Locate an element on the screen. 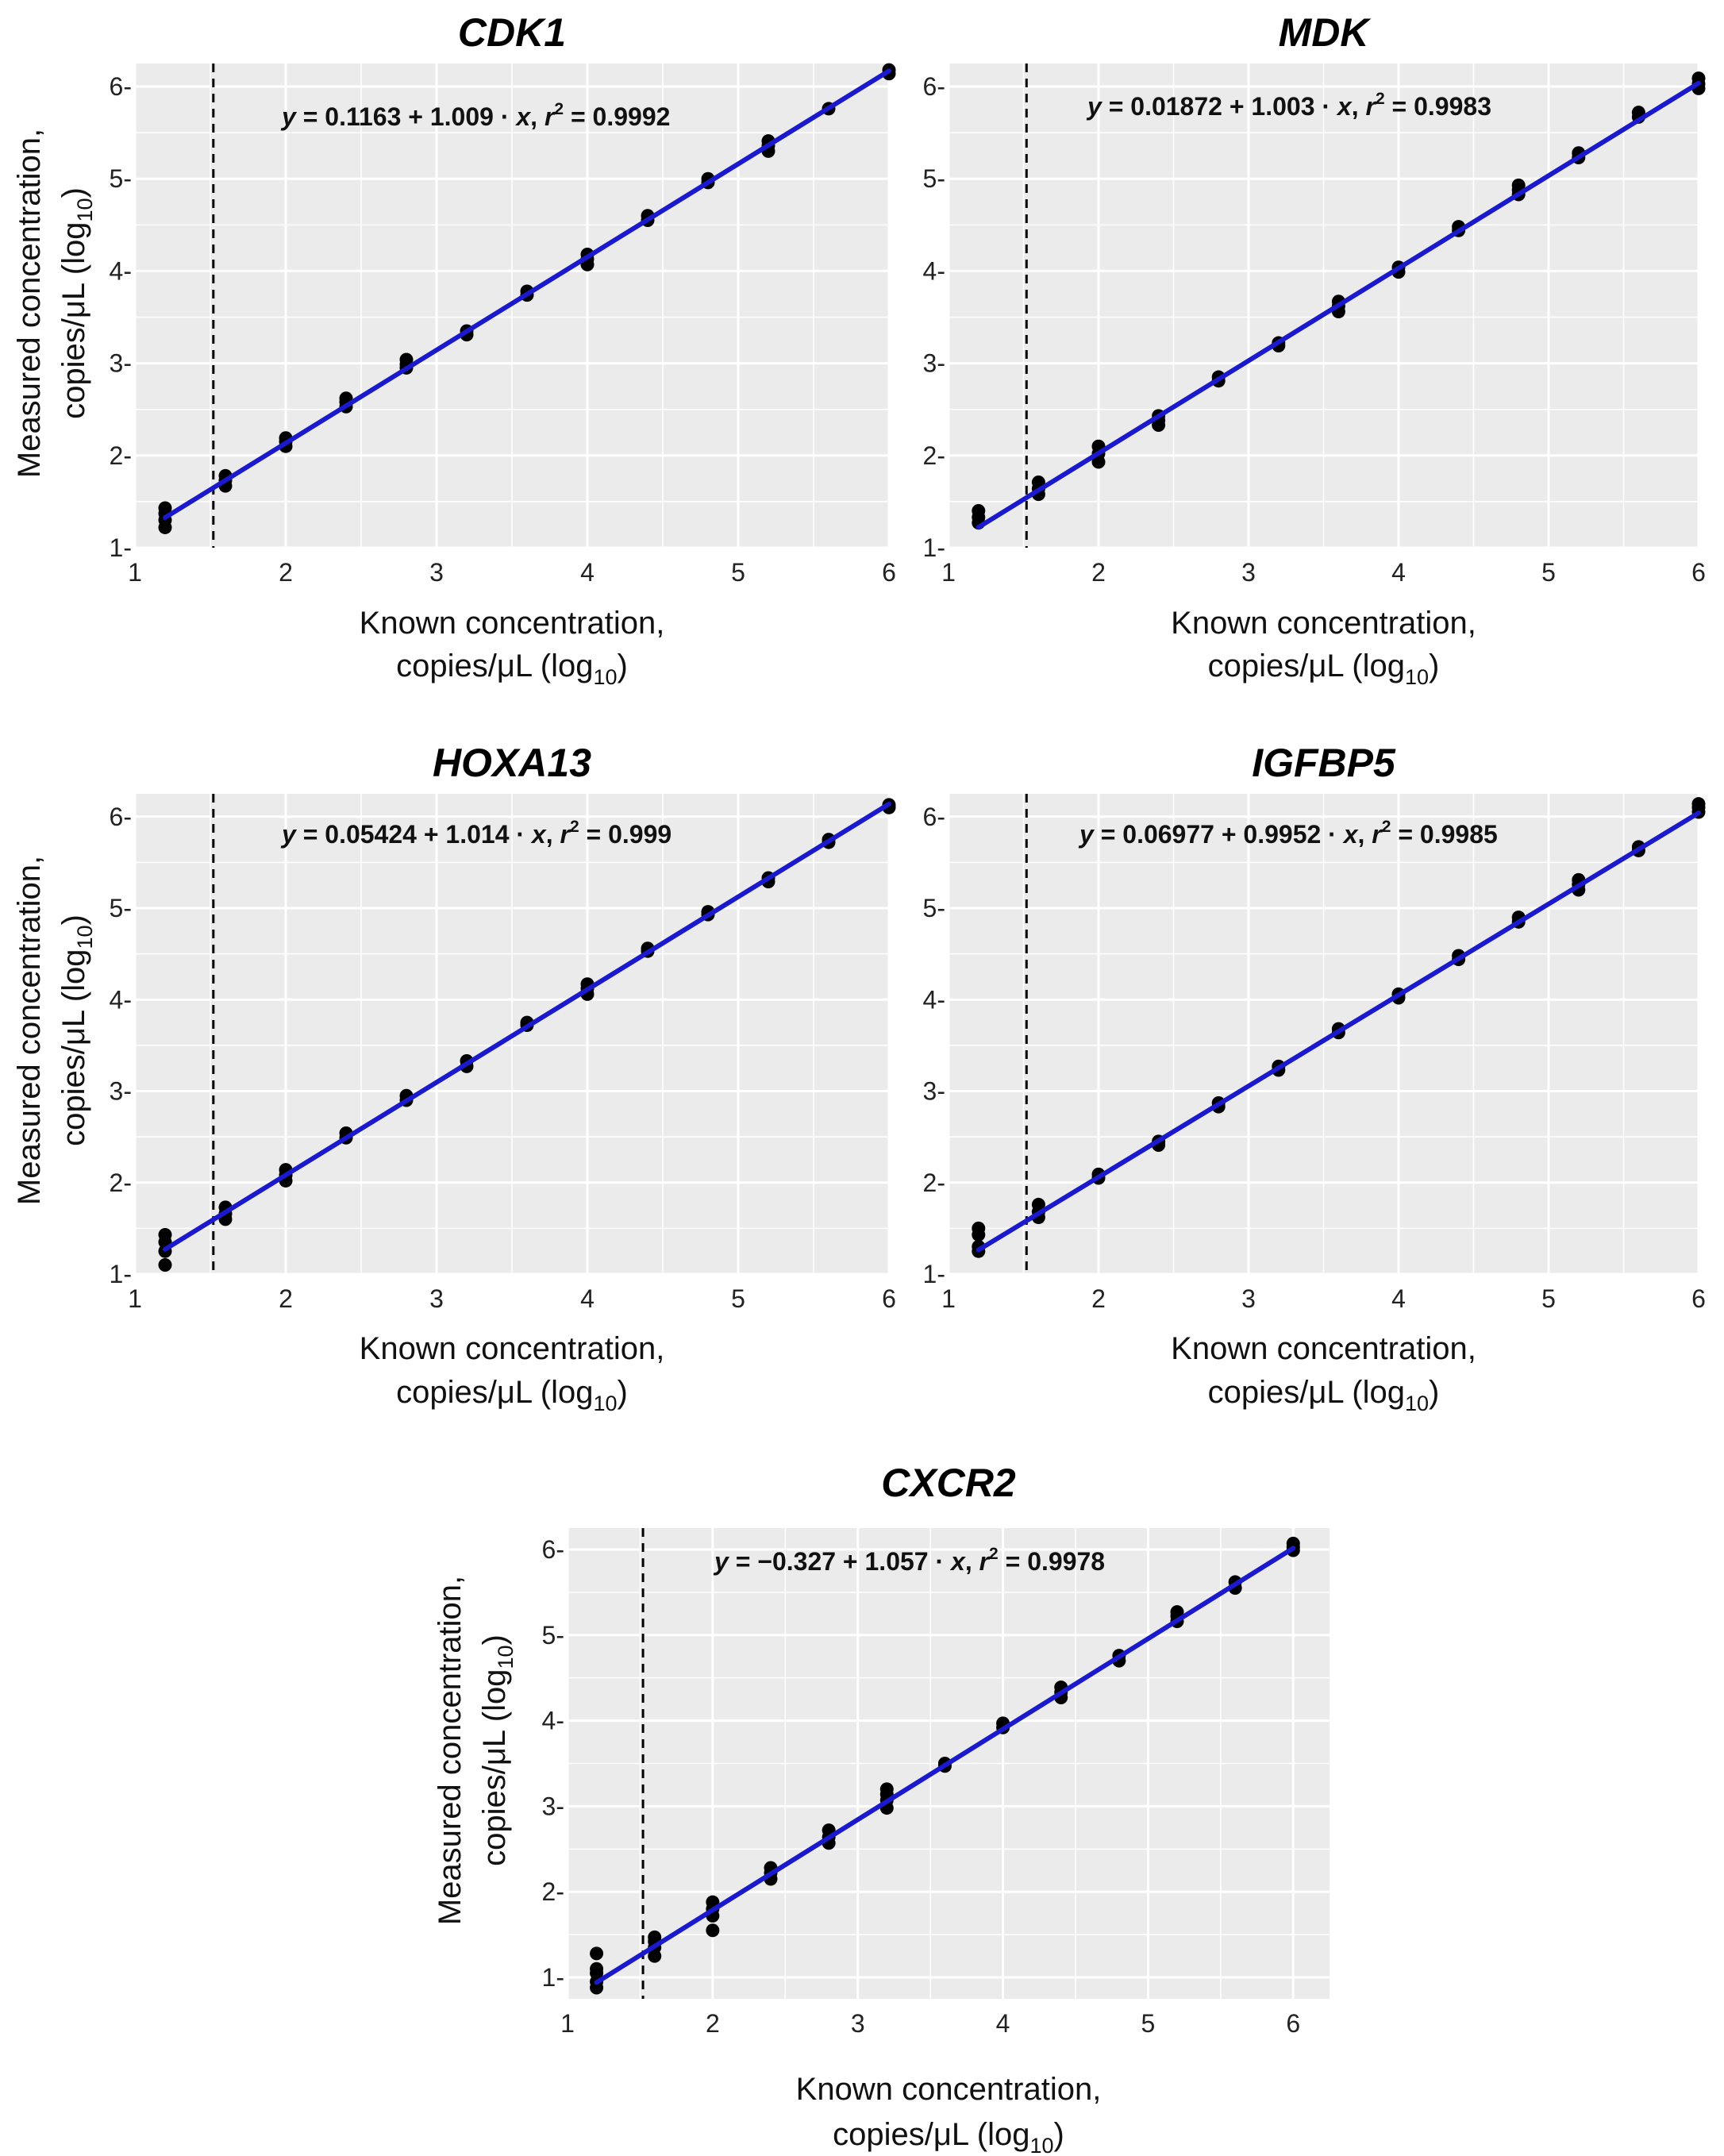 The image size is (1724, 2156). cxcr2-x-tick-label: 4 is located at coordinates (1003, 2023).